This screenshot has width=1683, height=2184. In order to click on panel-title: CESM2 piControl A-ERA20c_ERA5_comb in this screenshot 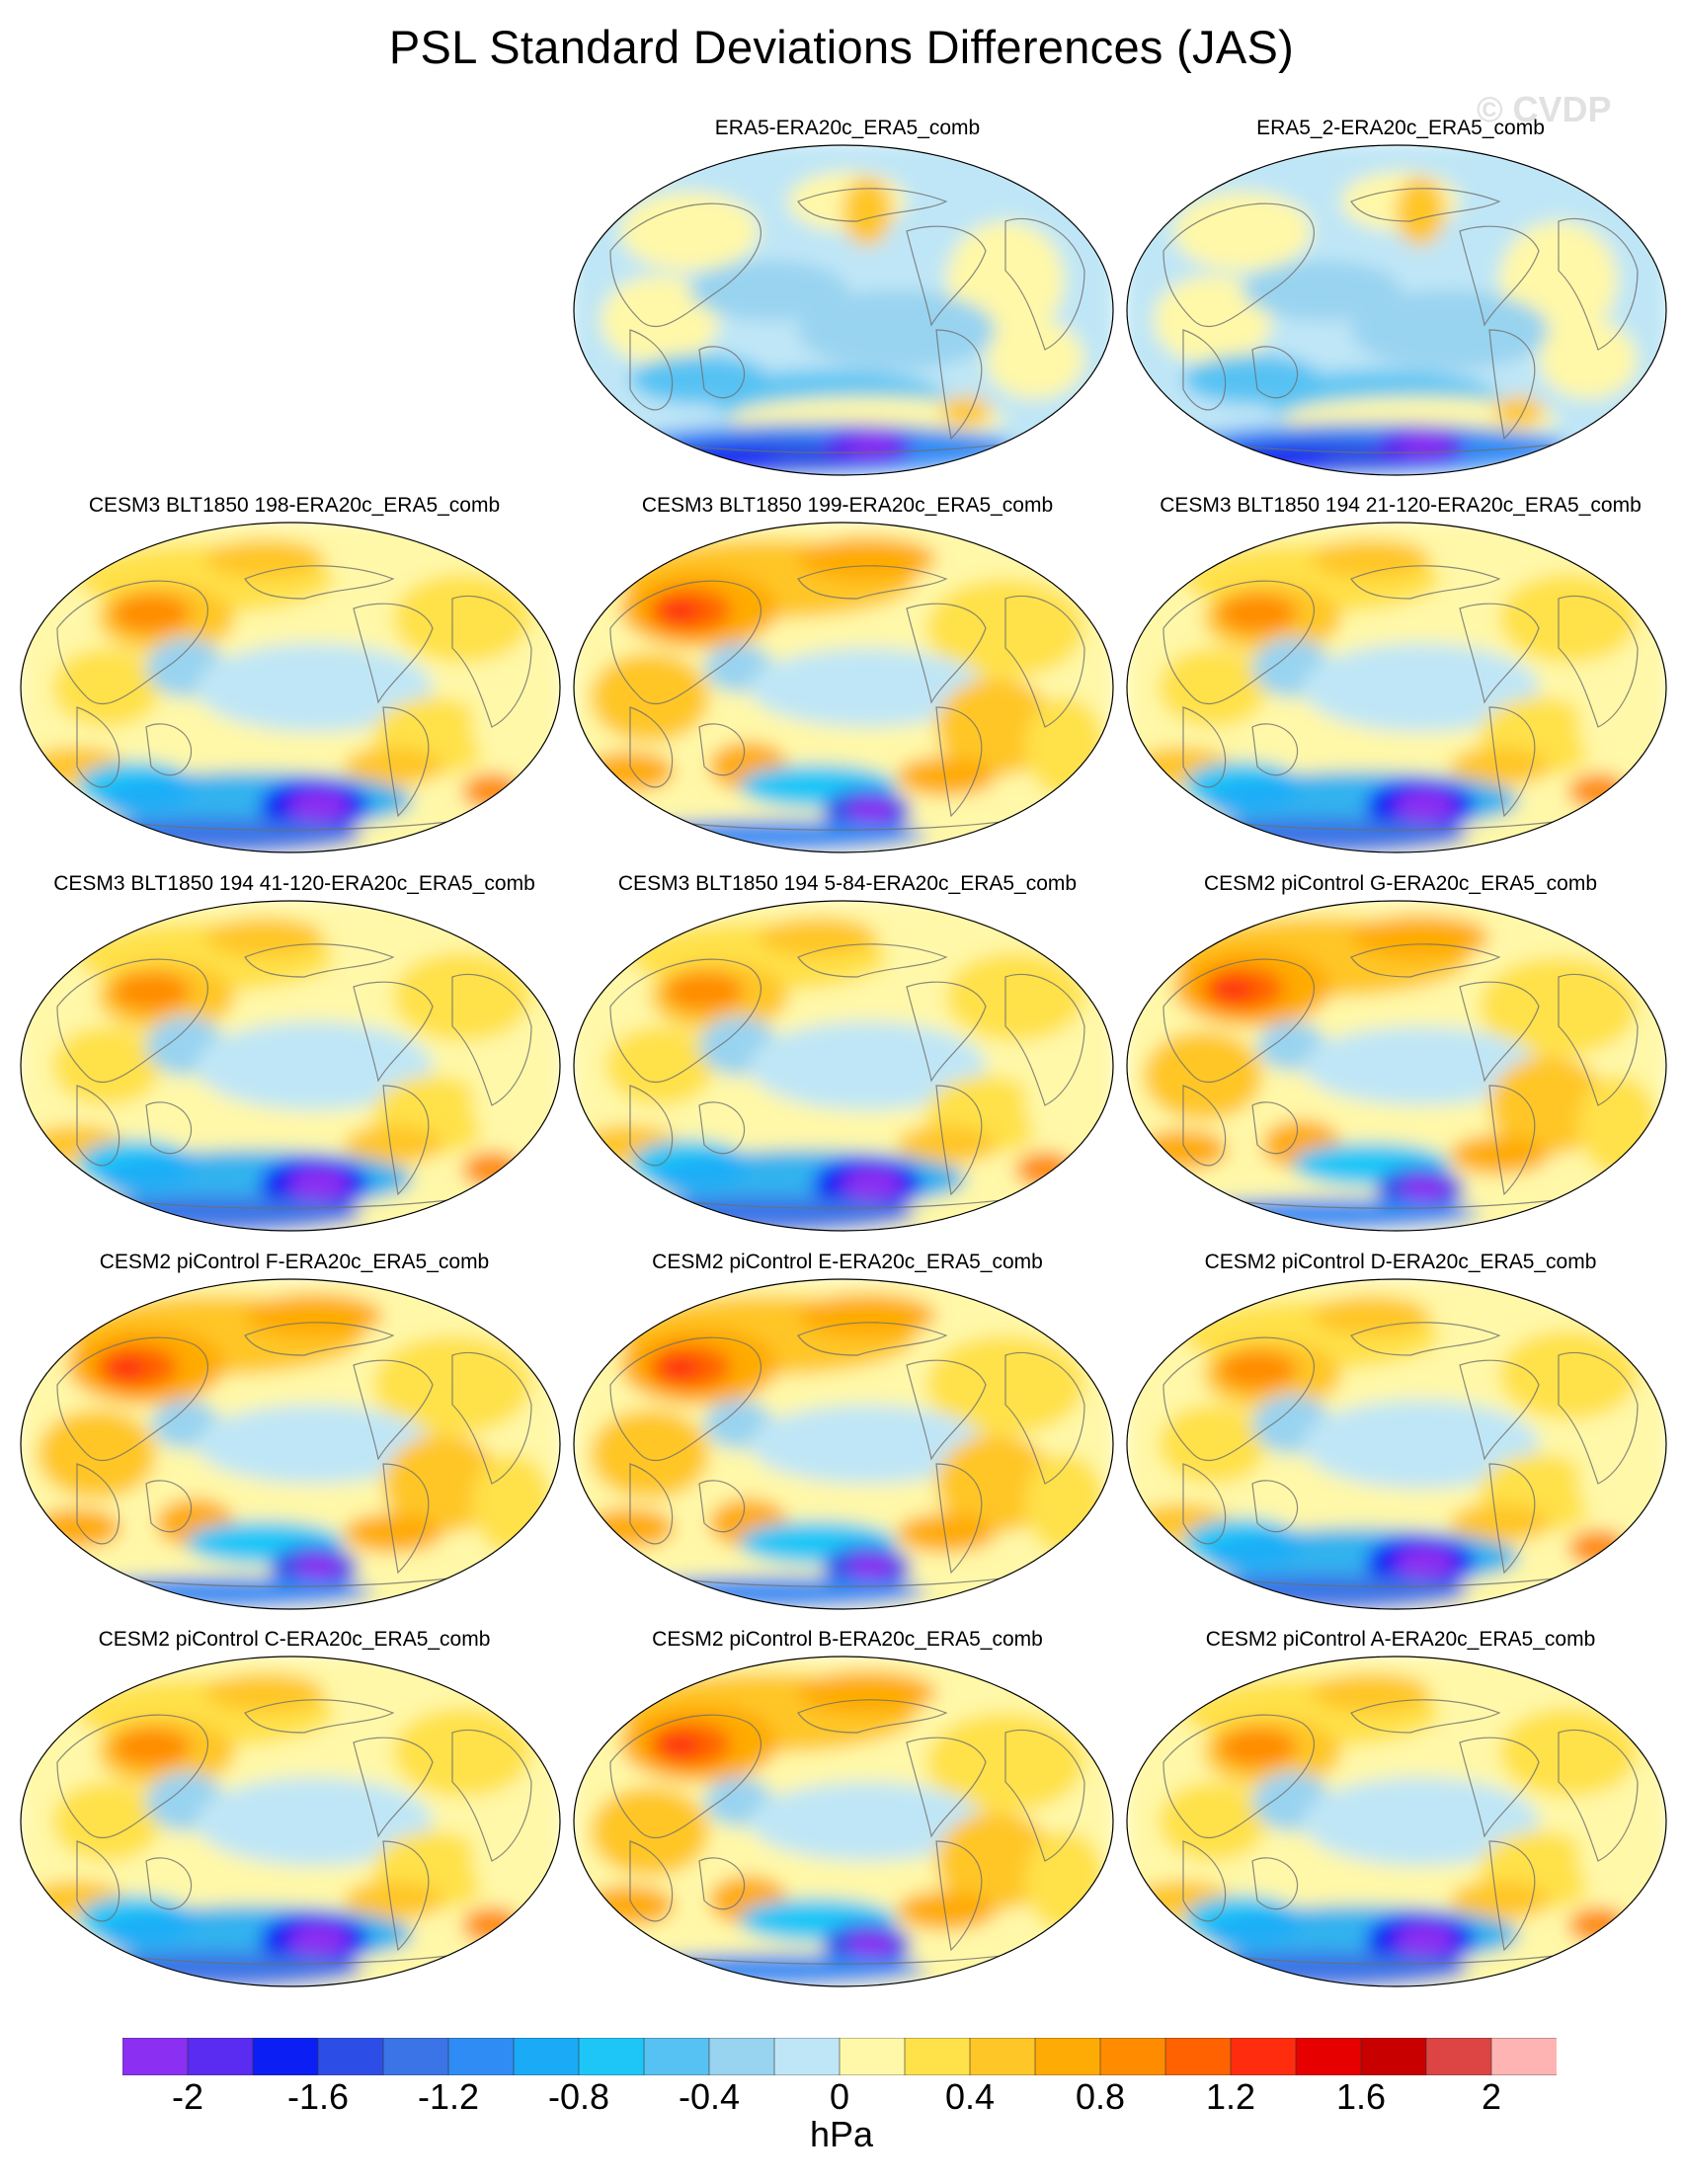, I will do `click(1400, 1639)`.